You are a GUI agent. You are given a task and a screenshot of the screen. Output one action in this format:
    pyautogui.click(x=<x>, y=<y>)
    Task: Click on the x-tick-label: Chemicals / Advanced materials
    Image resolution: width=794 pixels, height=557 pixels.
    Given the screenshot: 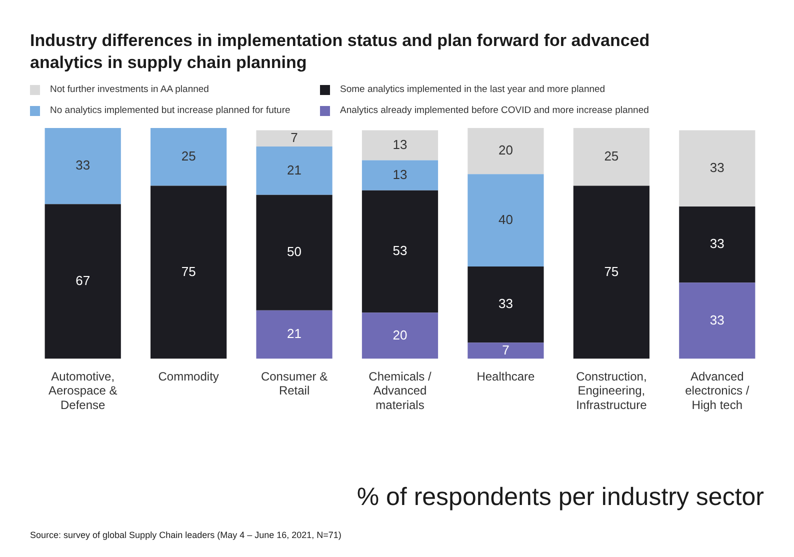 What is the action you would take?
    pyautogui.click(x=400, y=390)
    